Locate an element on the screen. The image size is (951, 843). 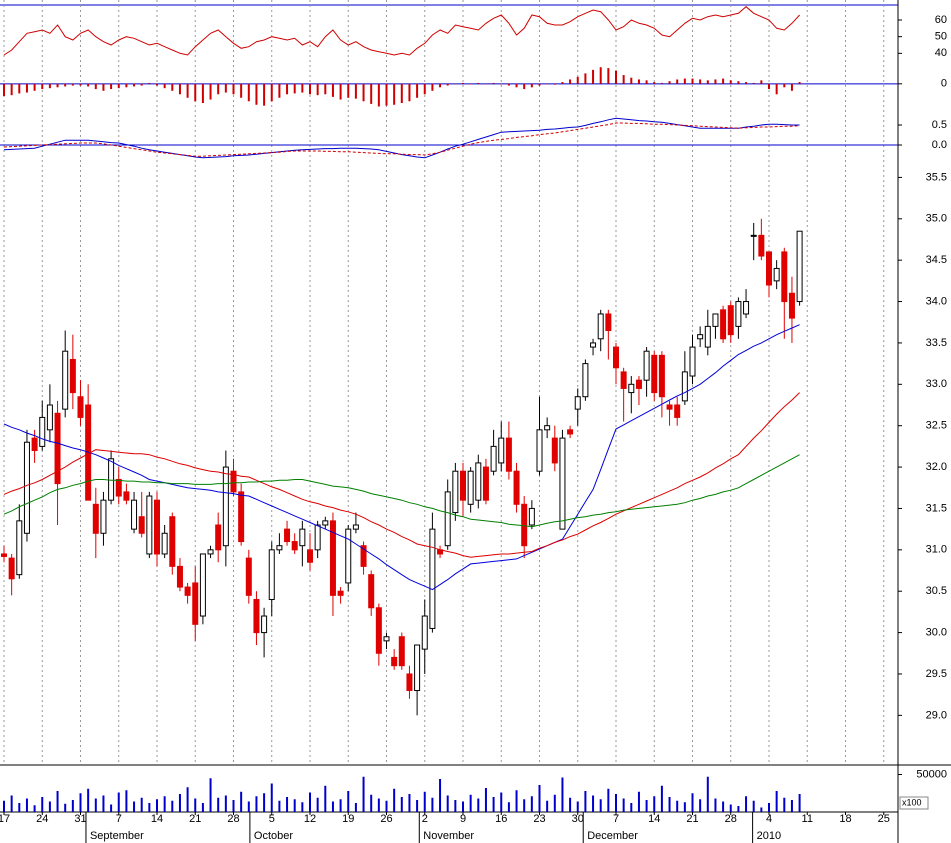
x-tick-label: 28 is located at coordinates (233, 819).